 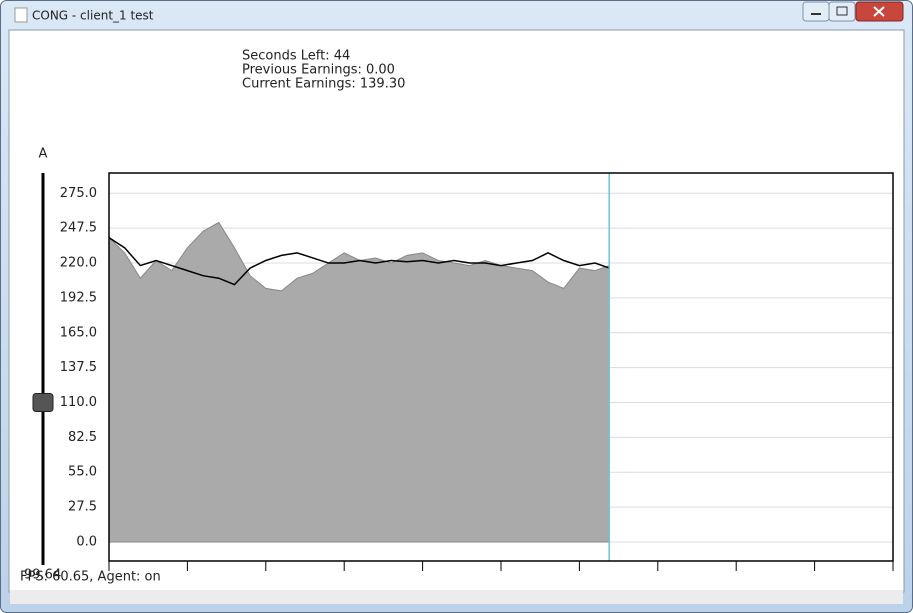 What do you see at coordinates (43, 403) in the screenshot?
I see `slider-thumb` at bounding box center [43, 403].